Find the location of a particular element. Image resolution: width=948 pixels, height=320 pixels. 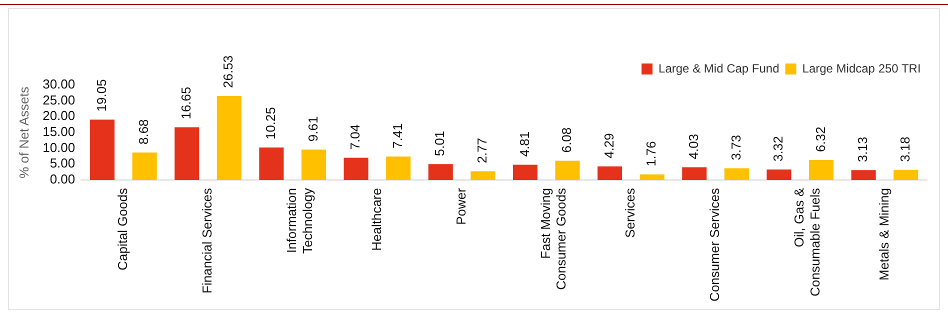

data-label: 16.65 is located at coordinates (186, 103).